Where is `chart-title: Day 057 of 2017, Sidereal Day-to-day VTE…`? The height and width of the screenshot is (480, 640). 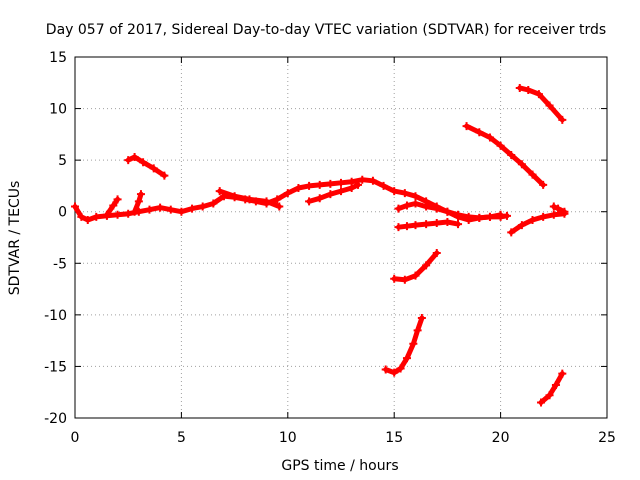 chart-title: Day 057 of 2017, Sidereal Day-to-day VTE… is located at coordinates (326, 30).